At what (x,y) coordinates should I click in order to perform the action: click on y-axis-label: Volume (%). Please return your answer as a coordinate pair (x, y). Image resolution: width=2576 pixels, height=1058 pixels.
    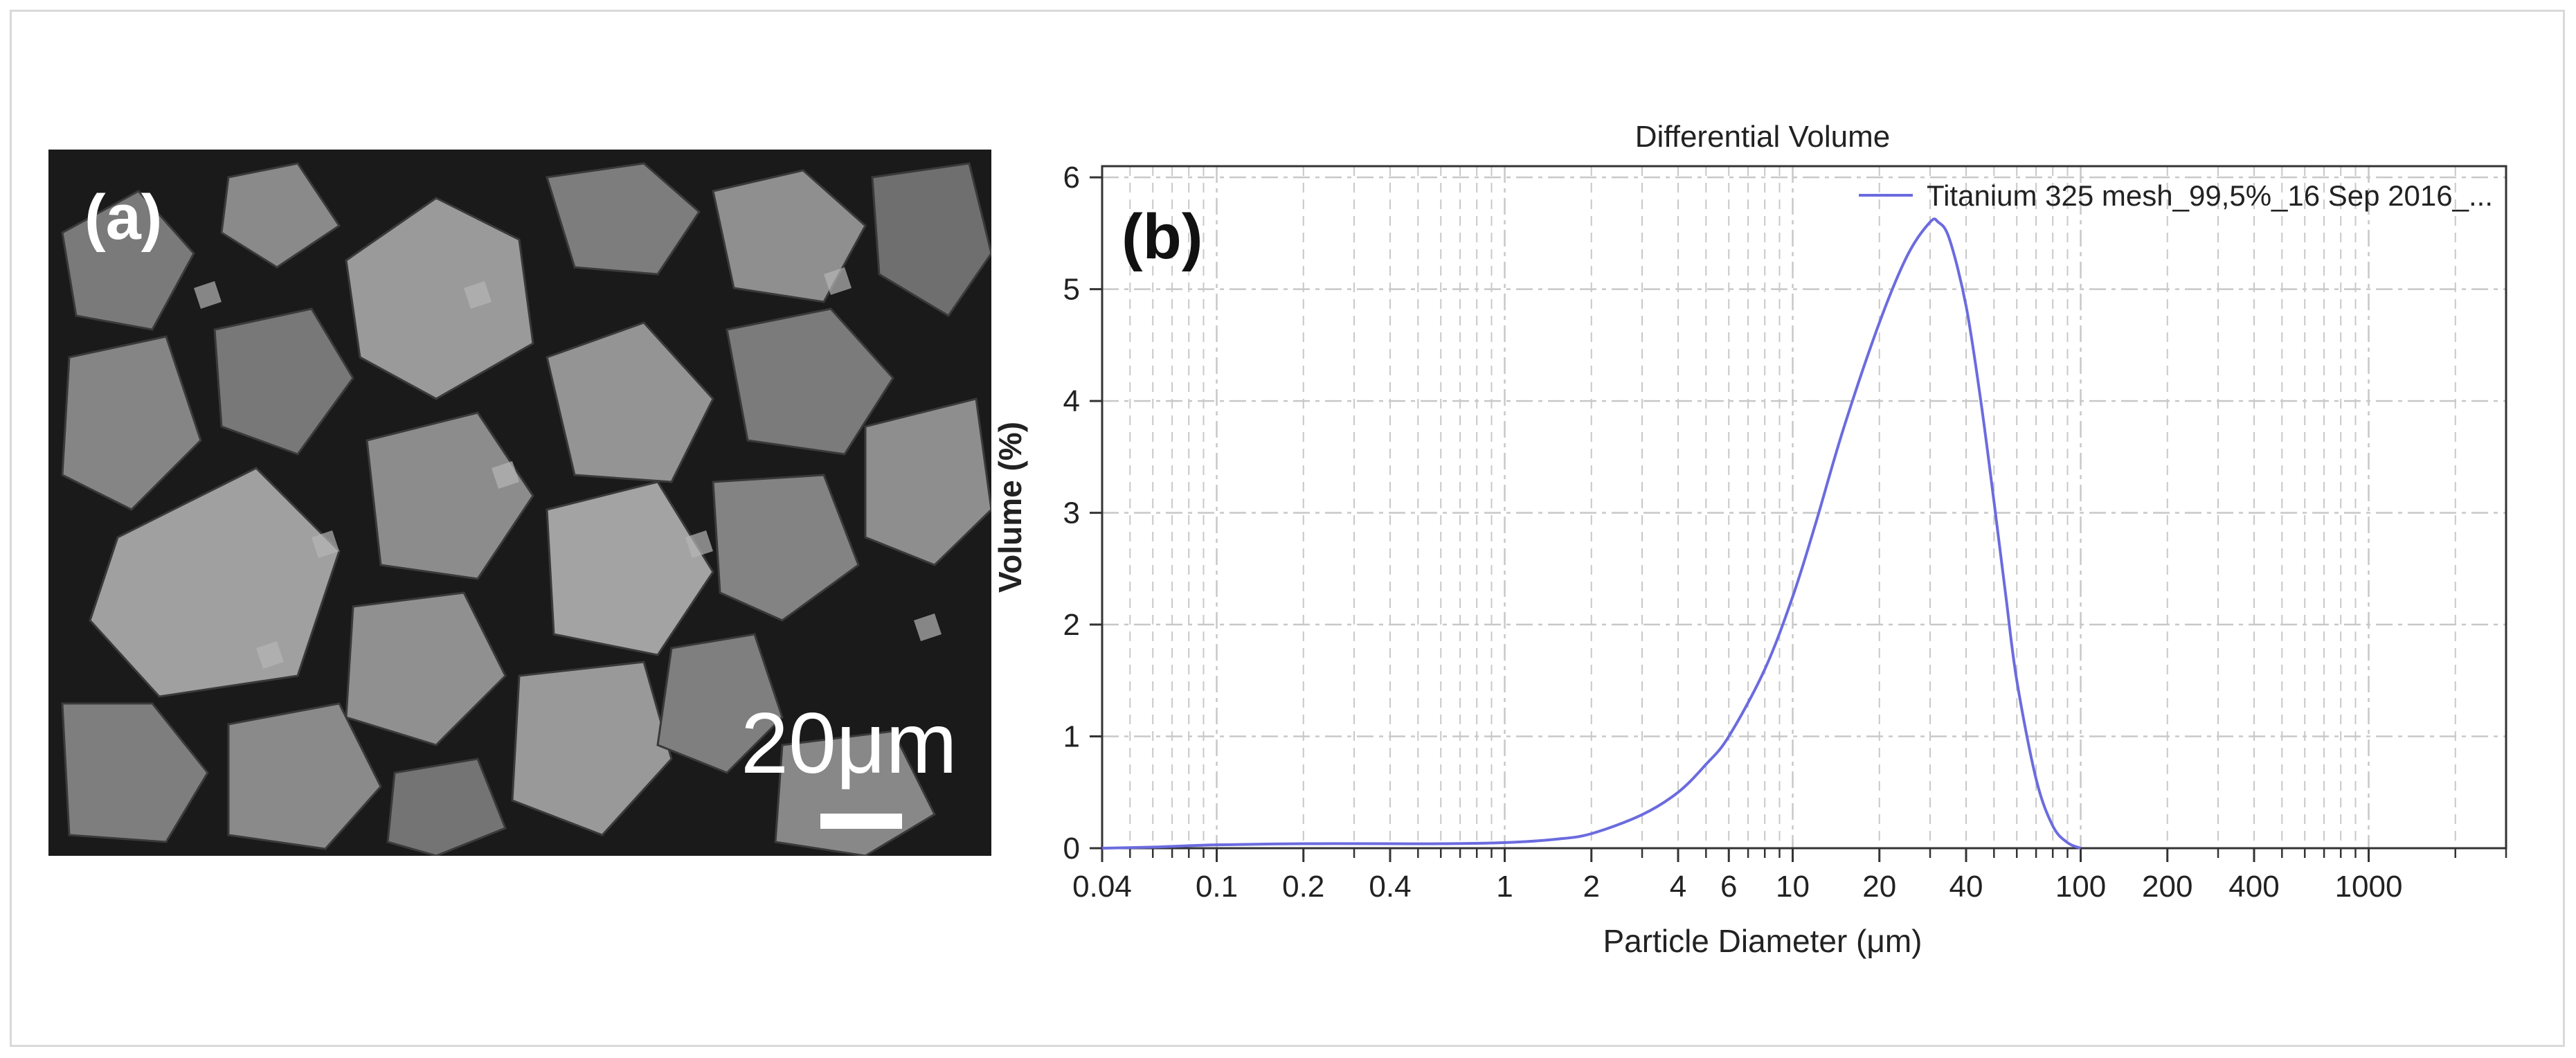
    Looking at the image, I should click on (1013, 508).